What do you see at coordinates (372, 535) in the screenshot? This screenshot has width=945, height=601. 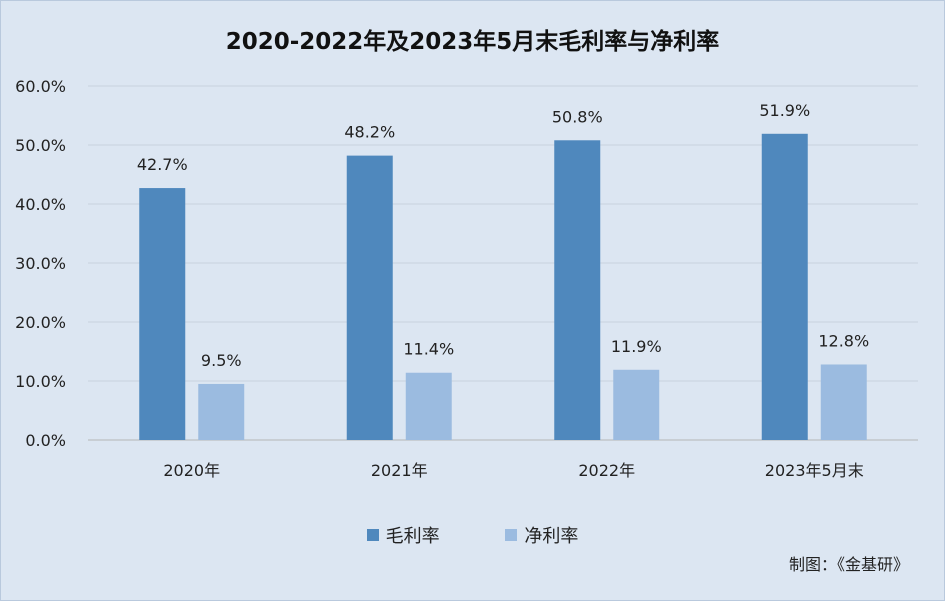 I see `legend-swatch-gross-margin` at bounding box center [372, 535].